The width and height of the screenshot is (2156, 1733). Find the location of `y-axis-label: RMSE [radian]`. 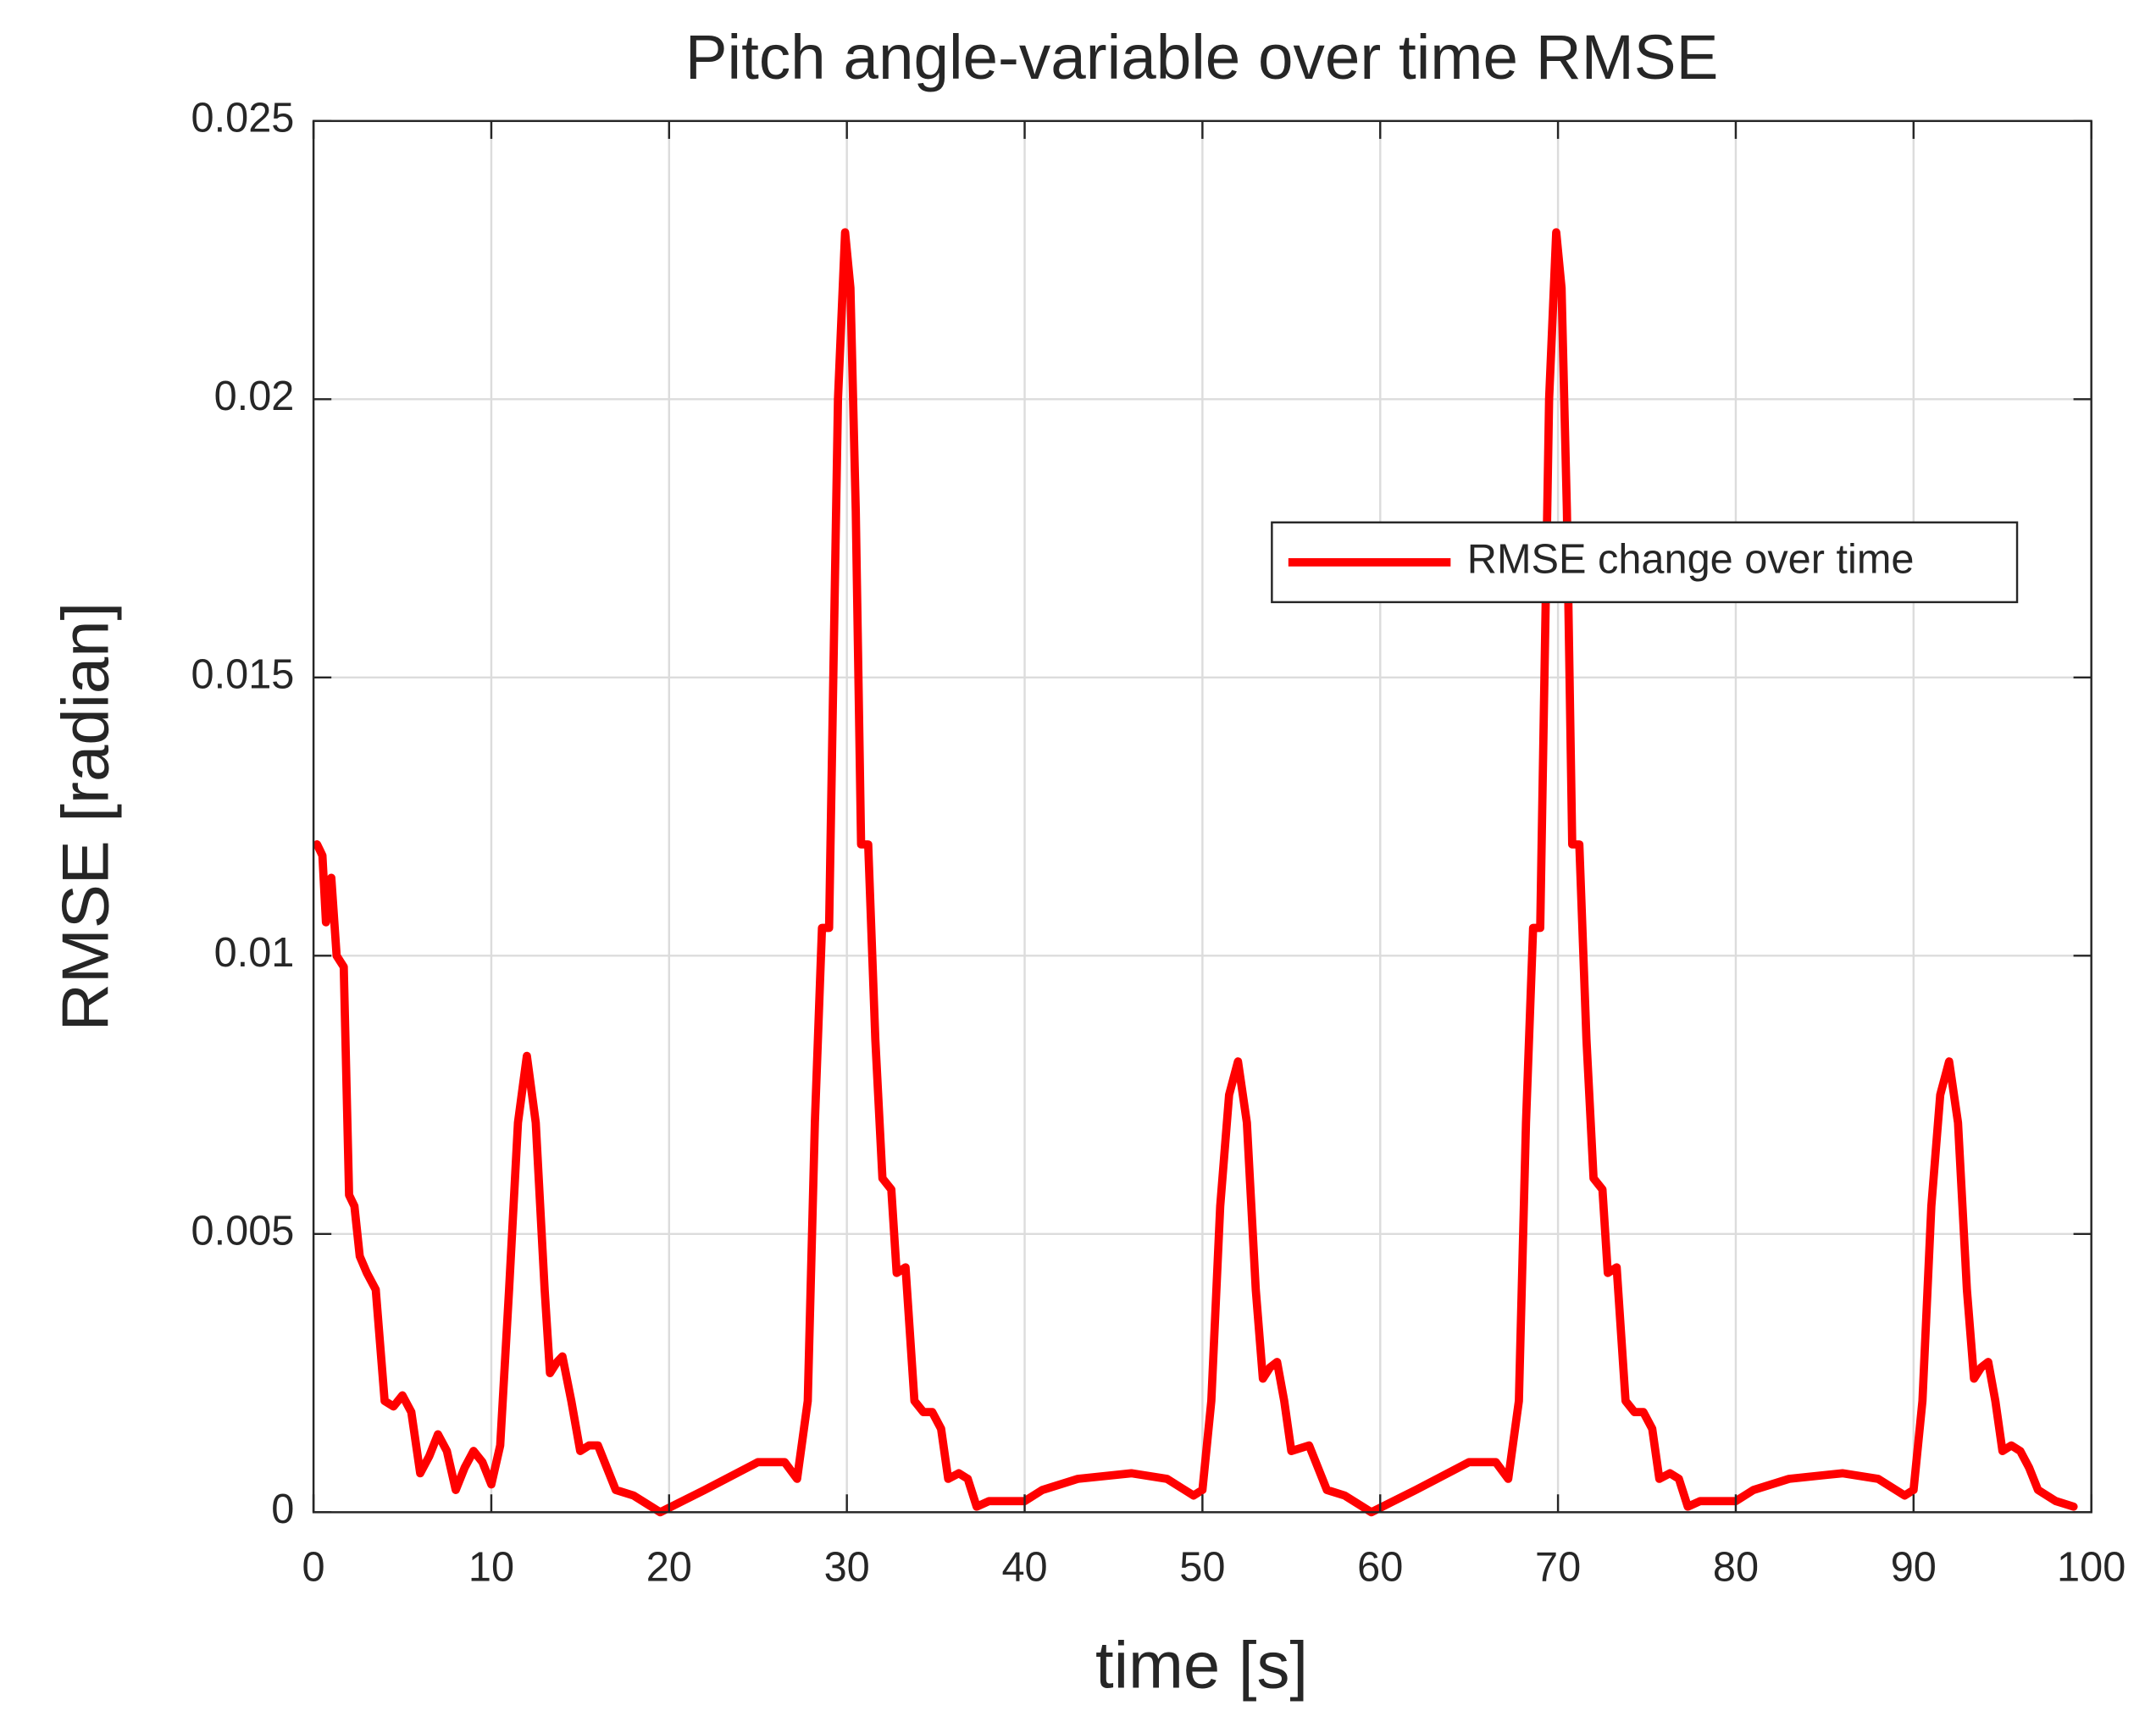

y-axis-label: RMSE [radian] is located at coordinates (85, 816).